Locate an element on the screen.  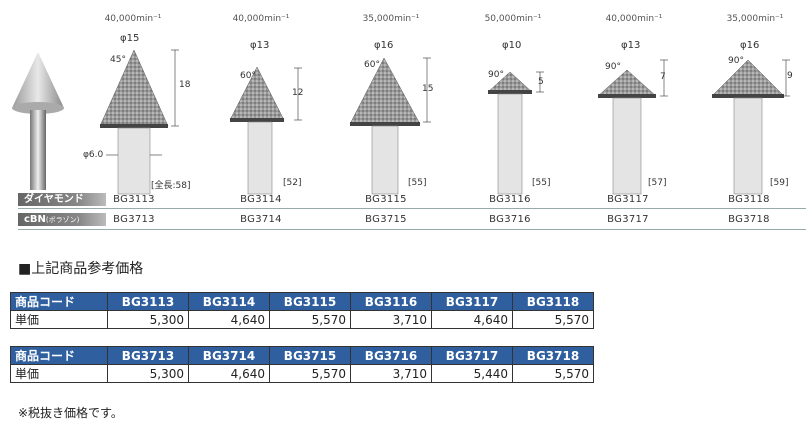
reference-2: [52] is located at coordinates (292, 183).